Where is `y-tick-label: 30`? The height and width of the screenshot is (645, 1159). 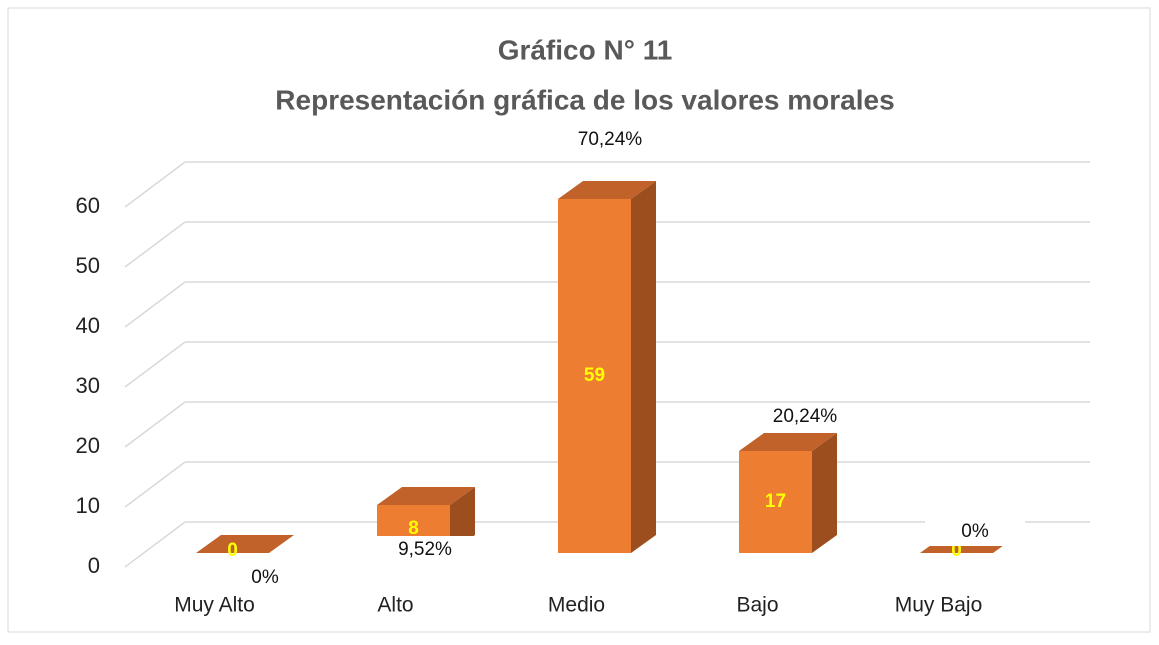 y-tick-label: 30 is located at coordinates (88, 385).